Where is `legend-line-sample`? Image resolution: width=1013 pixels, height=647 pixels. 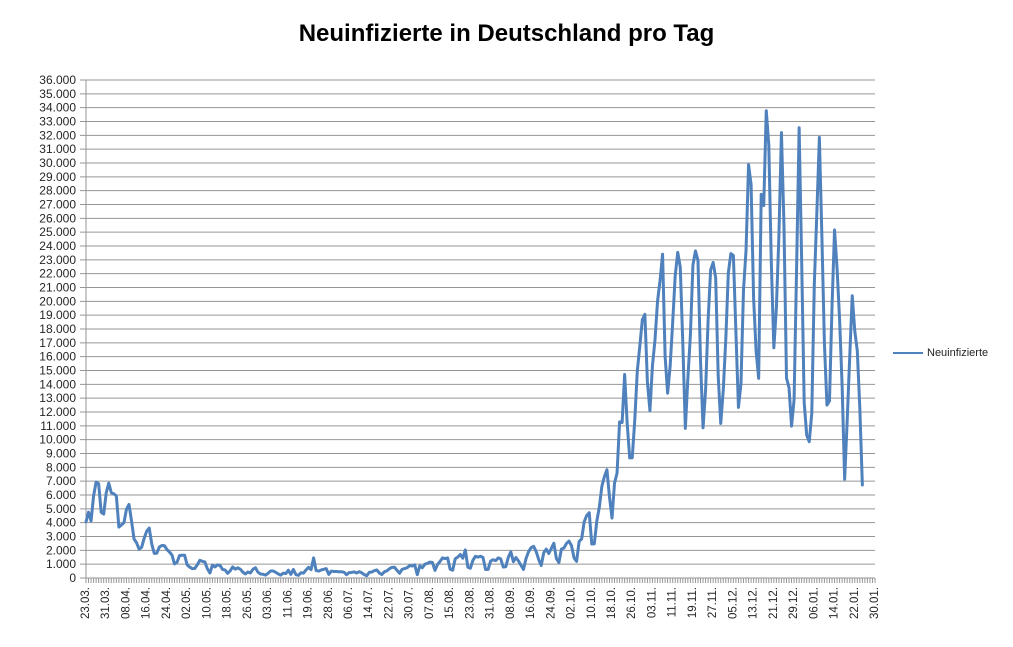
legend-line-sample is located at coordinates (908, 353).